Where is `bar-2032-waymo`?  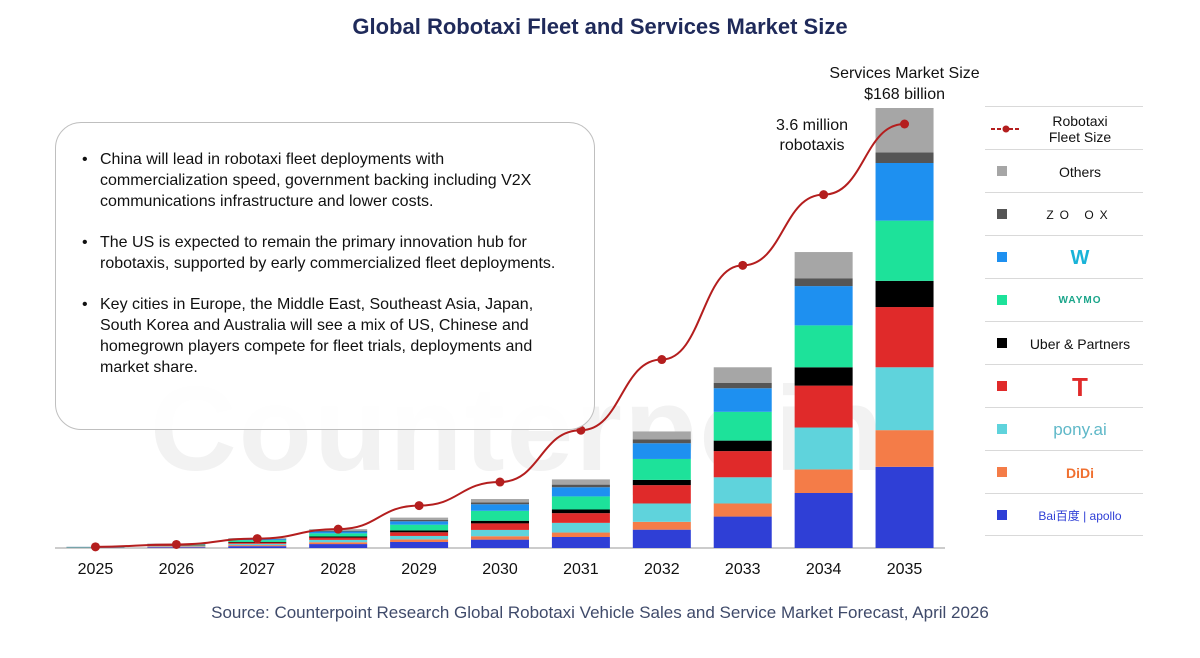
bar-2032-waymo is located at coordinates (661, 469).